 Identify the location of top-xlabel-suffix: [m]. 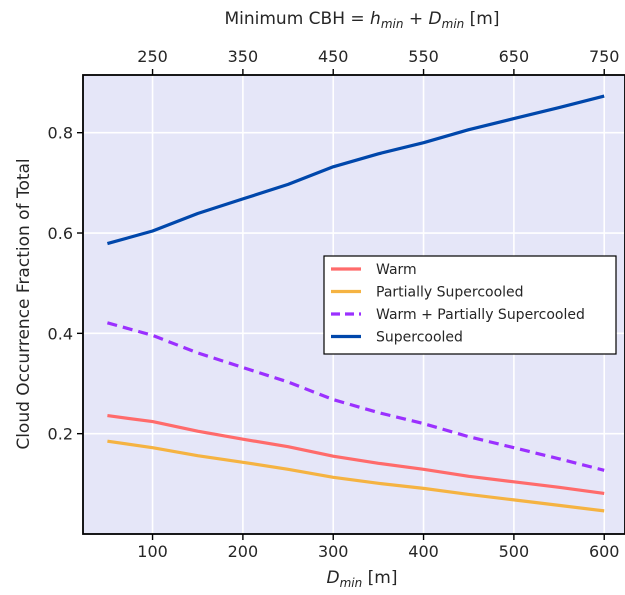
(481, 19).